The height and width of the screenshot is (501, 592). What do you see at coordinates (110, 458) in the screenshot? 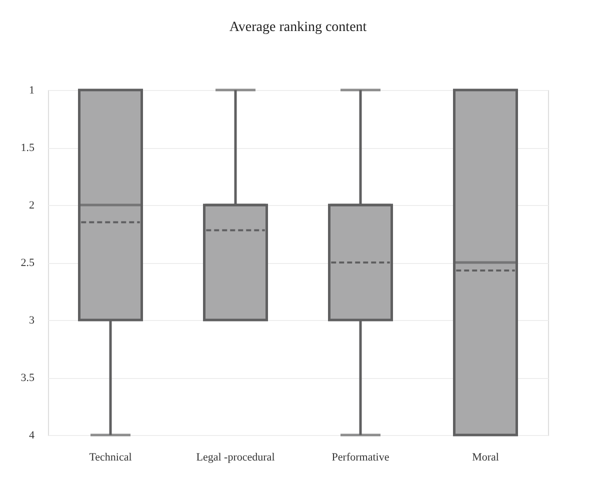
I see `x-tick-label: Technical` at bounding box center [110, 458].